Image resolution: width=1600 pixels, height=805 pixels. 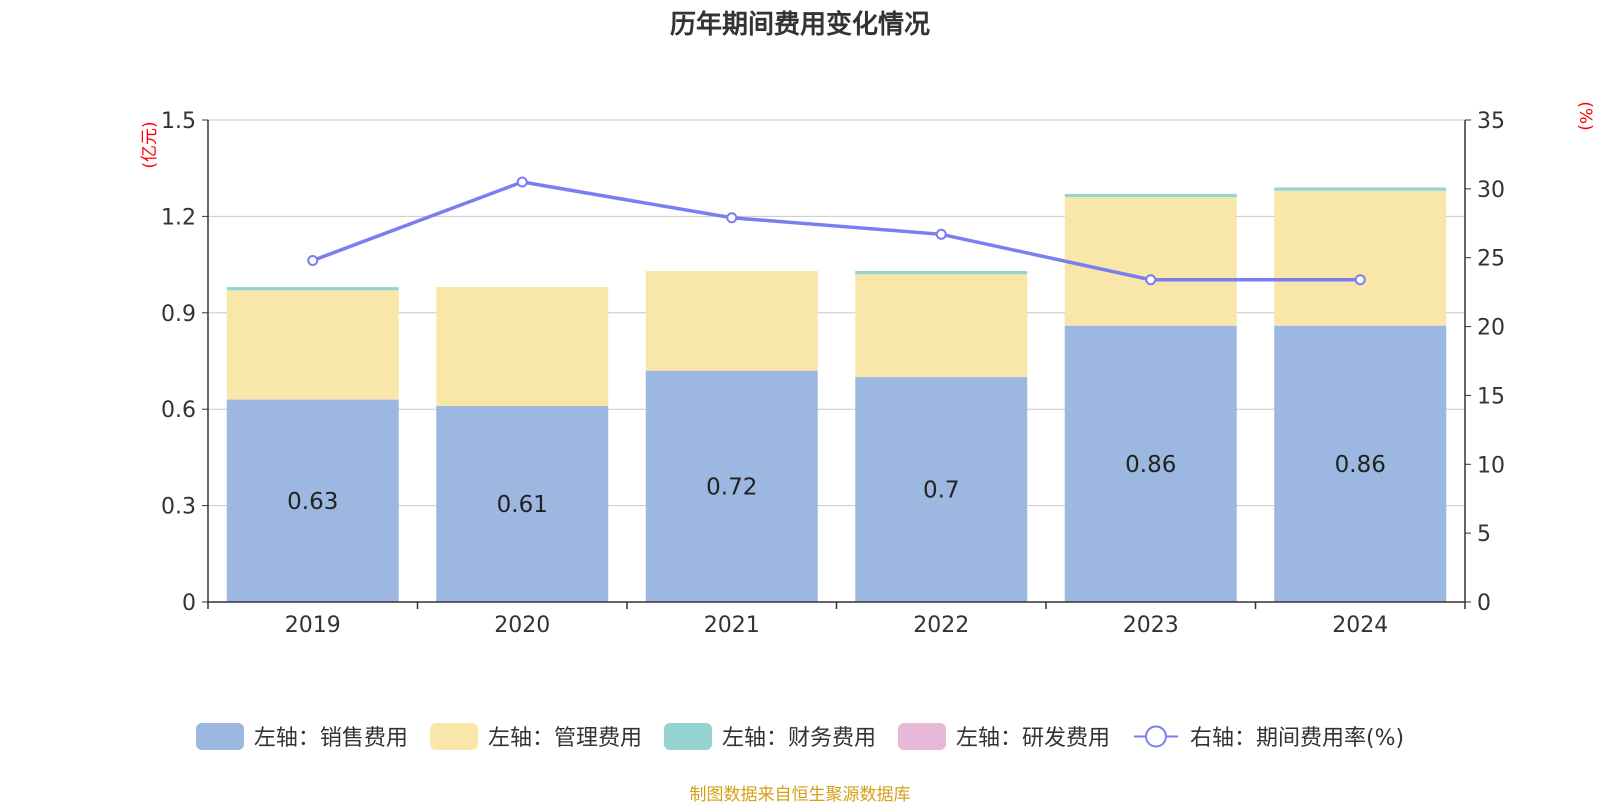 I want to click on legend-label-rd: 左轴：研发费用, so click(x=1032, y=738).